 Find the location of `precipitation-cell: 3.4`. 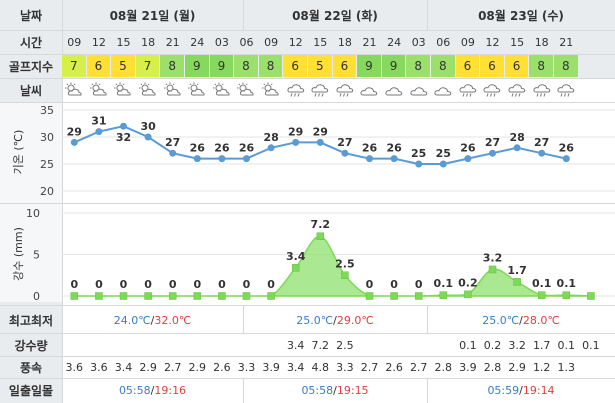

precipitation-cell: 3.4 is located at coordinates (295, 345).